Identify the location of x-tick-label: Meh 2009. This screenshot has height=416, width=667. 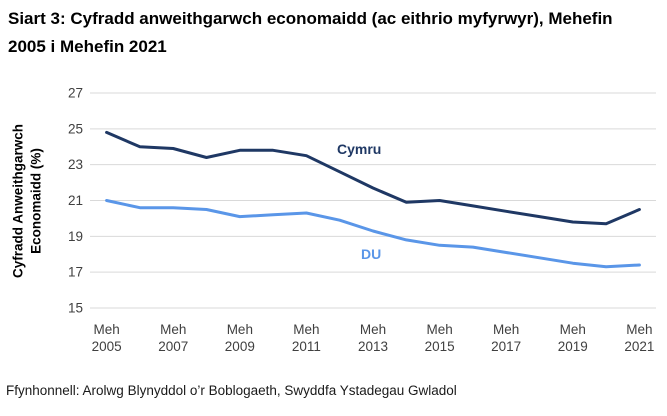
(240, 338).